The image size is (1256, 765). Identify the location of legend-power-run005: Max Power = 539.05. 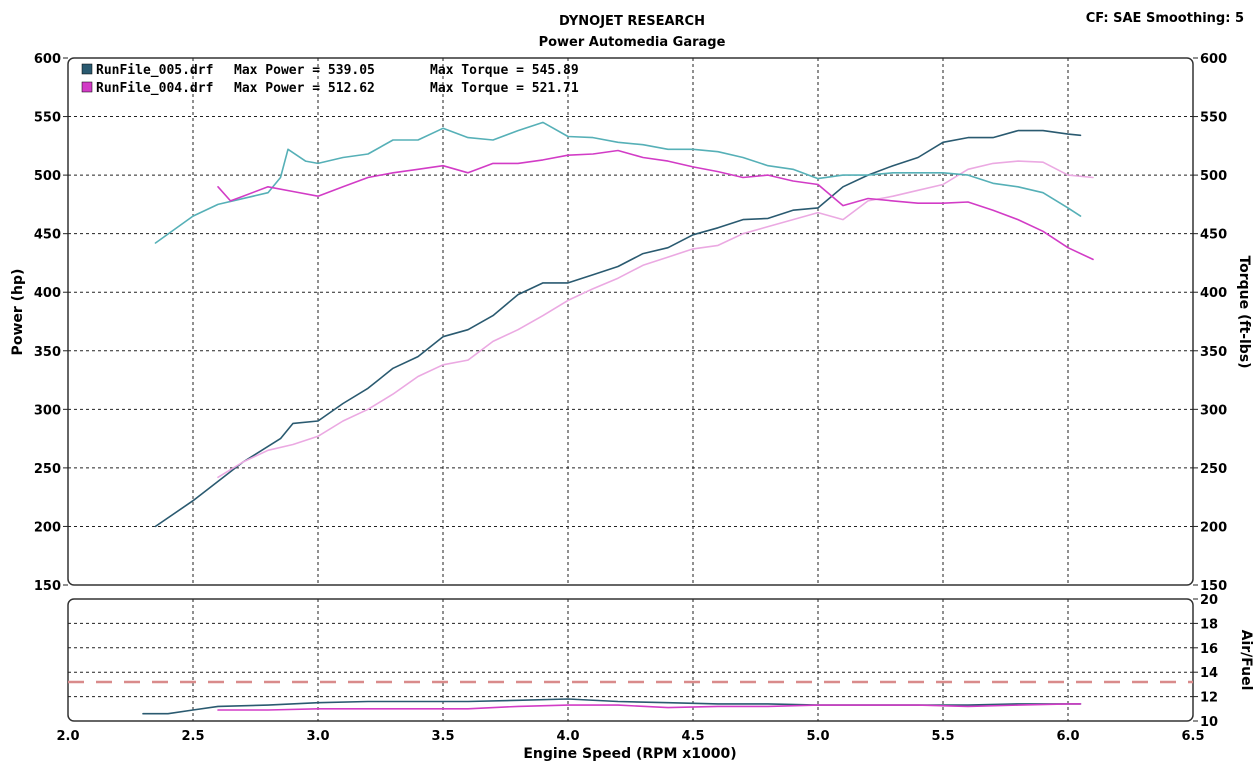
(304, 70).